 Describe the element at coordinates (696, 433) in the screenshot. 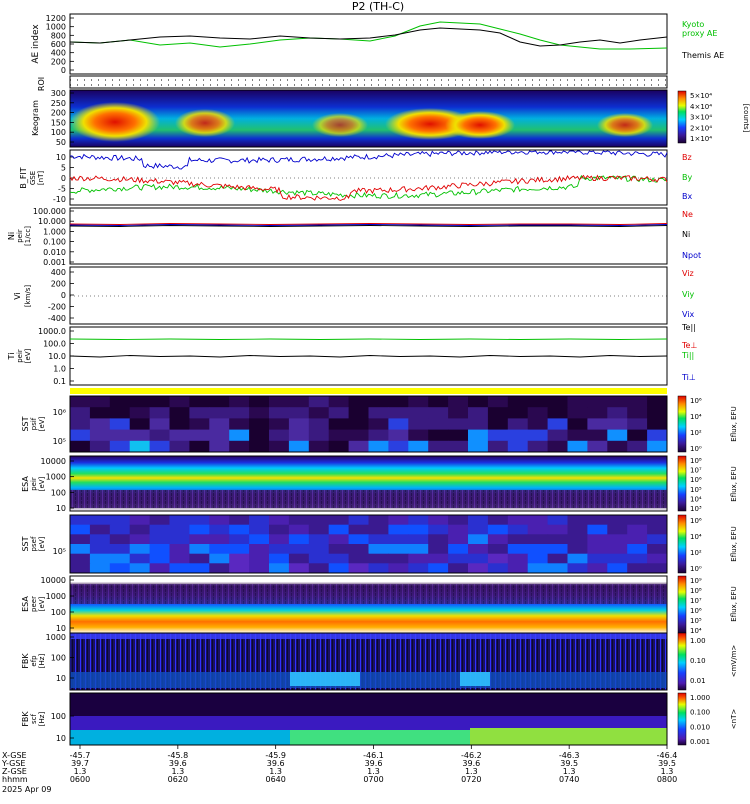

I see `colorbar-tick-label: 10²` at that location.